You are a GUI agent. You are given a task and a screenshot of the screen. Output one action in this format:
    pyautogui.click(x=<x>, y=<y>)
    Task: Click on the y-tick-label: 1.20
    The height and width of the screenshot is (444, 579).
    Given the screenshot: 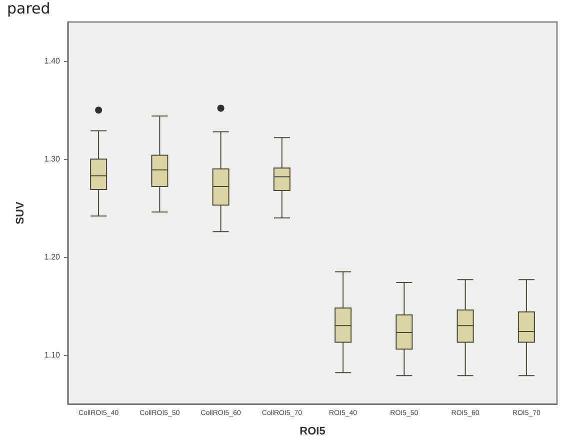 What is the action you would take?
    pyautogui.click(x=52, y=257)
    